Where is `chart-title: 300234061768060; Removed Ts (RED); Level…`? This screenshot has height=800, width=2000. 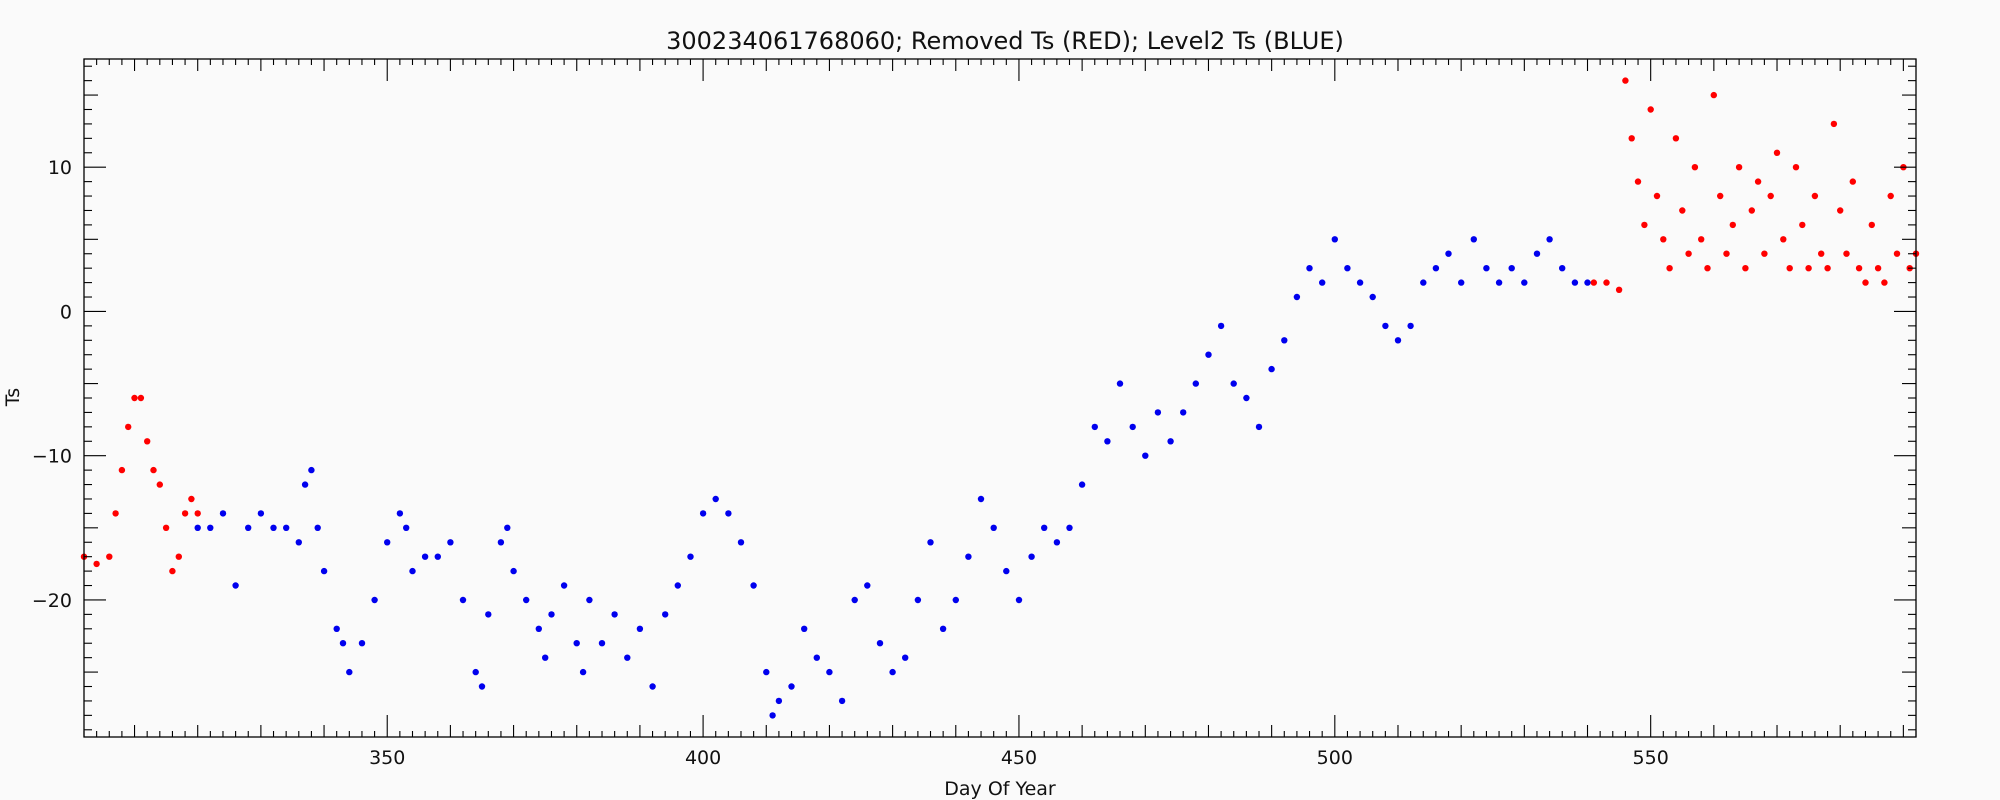
chart-title: 300234061768060; Removed Ts (RED); Level… is located at coordinates (1005, 41).